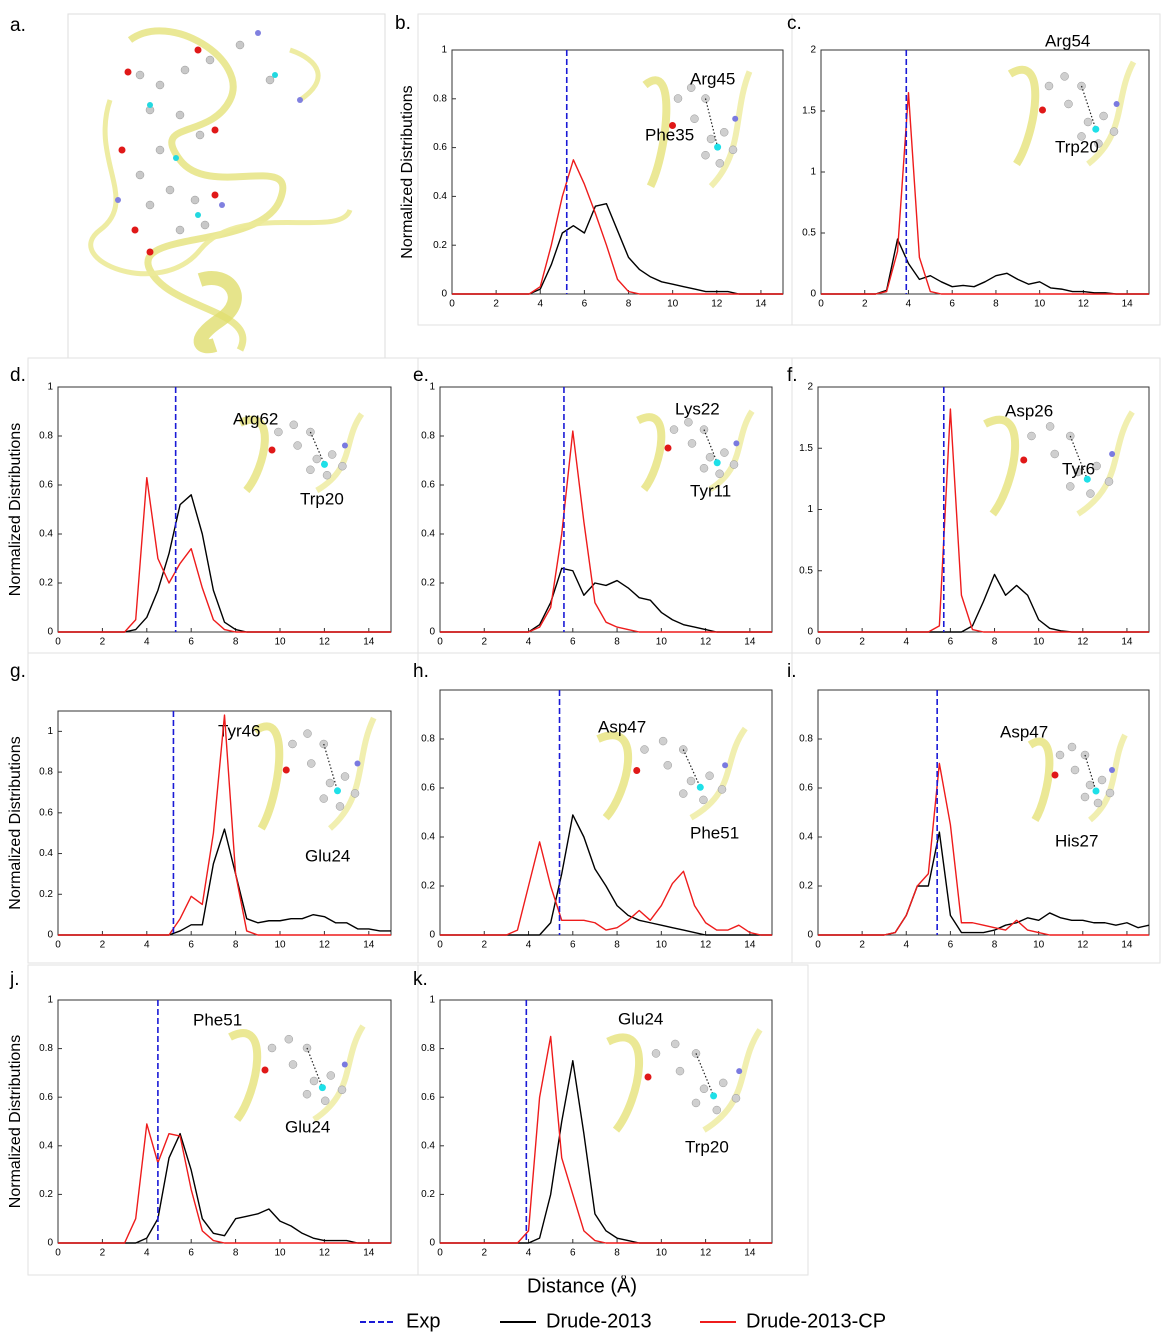 The image size is (1163, 1336). What do you see at coordinates (983, 509) in the screenshot?
I see `plot-frame` at bounding box center [983, 509].